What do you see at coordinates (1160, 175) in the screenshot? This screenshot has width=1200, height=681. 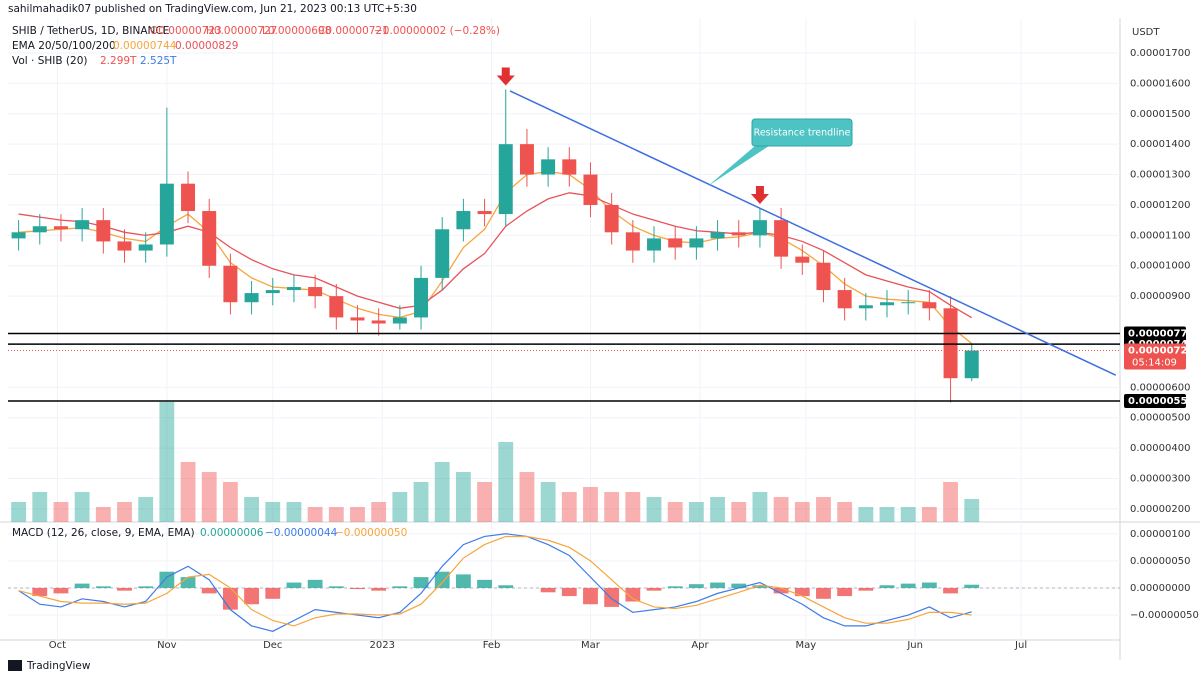 I see `y-tick-label: 0.00001300` at bounding box center [1160, 175].